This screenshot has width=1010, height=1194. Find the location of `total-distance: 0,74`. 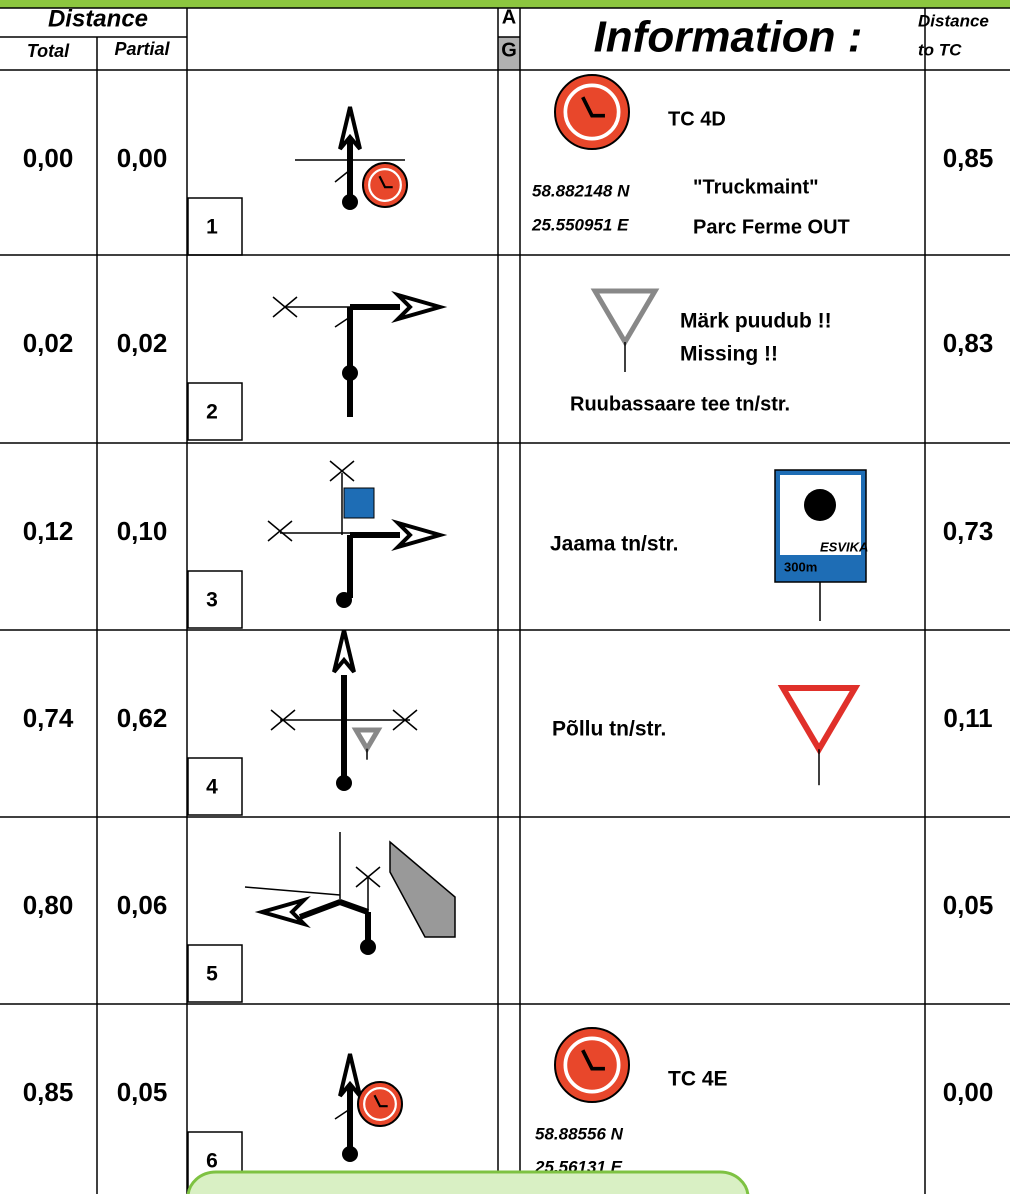

total-distance: 0,74 is located at coordinates (48, 718).